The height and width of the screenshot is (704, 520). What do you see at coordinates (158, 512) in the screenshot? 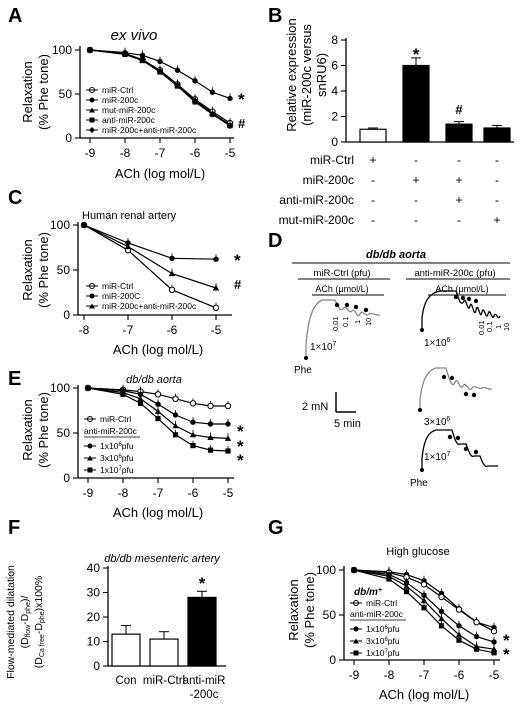
I see `panel-e-xlabel: ACh (log mol/L)` at bounding box center [158, 512].